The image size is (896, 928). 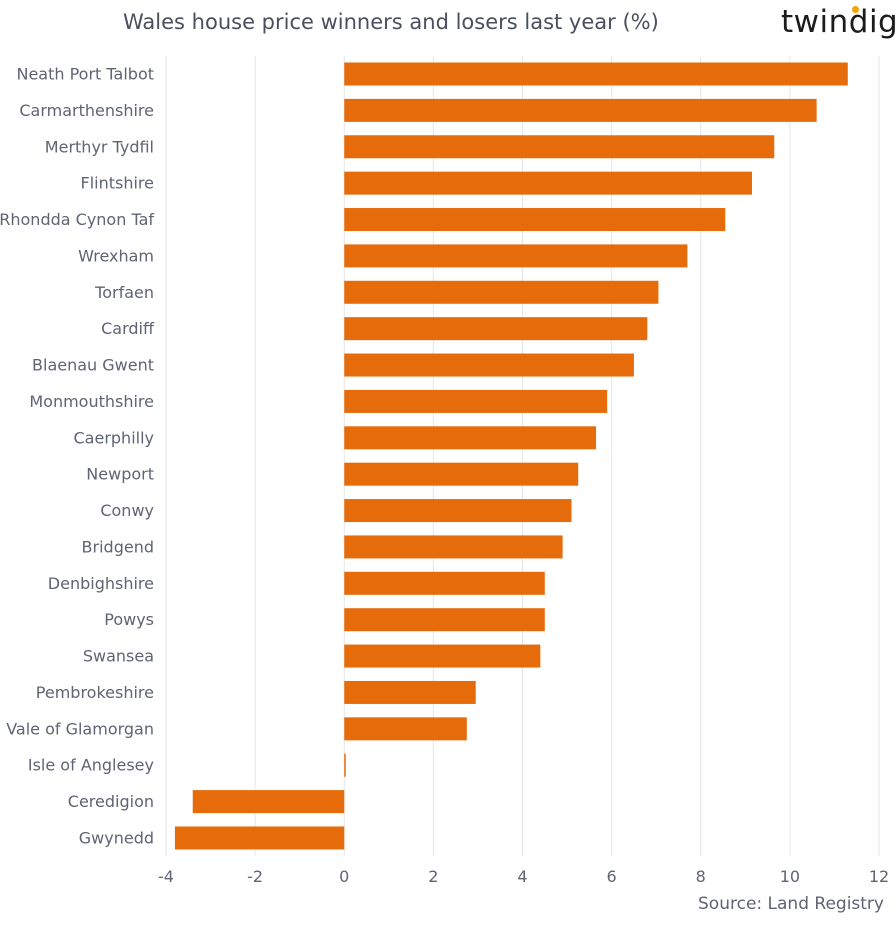 I want to click on x-tick-label: 4, so click(x=522, y=876).